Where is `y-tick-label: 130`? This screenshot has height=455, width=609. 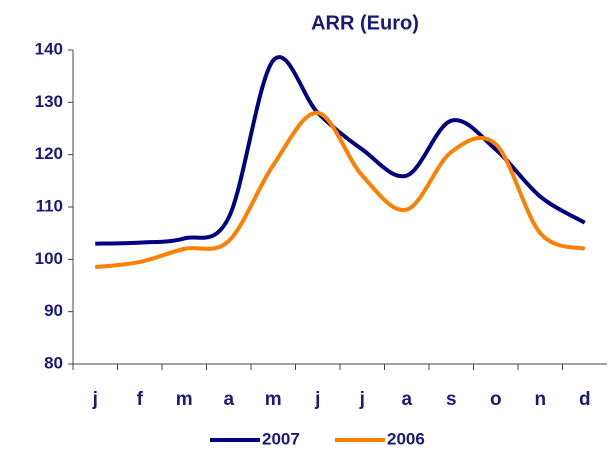
y-tick-label: 130 is located at coordinates (49, 101).